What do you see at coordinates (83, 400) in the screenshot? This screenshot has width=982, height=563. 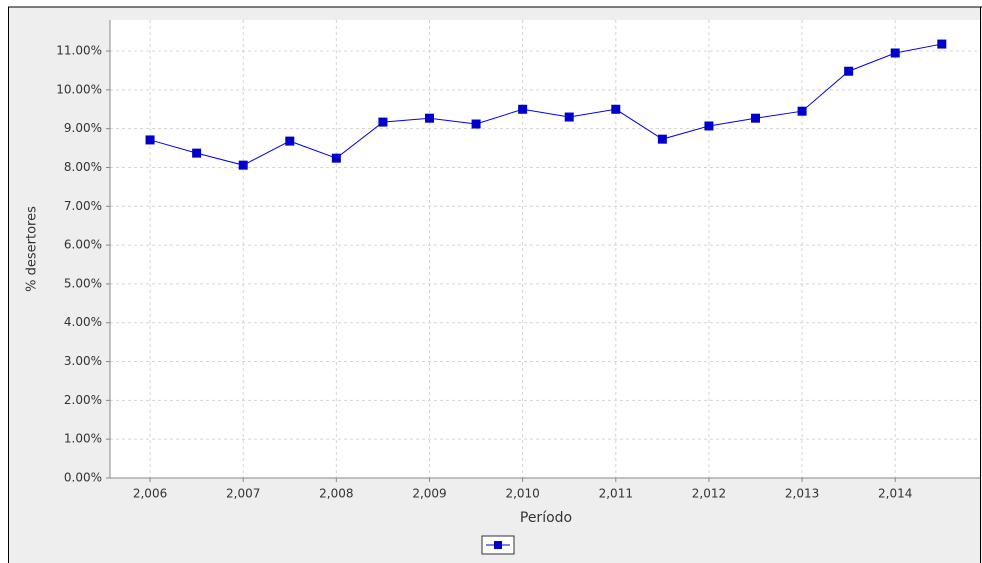 I see `y-tick-label: 2.00%` at bounding box center [83, 400].